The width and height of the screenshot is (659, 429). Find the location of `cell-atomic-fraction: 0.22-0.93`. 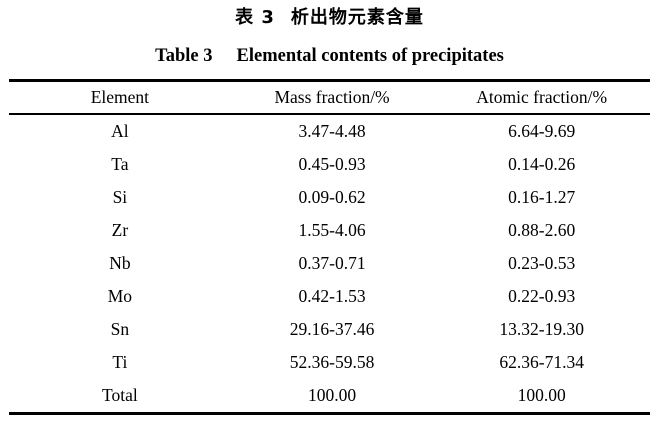

cell-atomic-fraction: 0.22-0.93 is located at coordinates (542, 296).